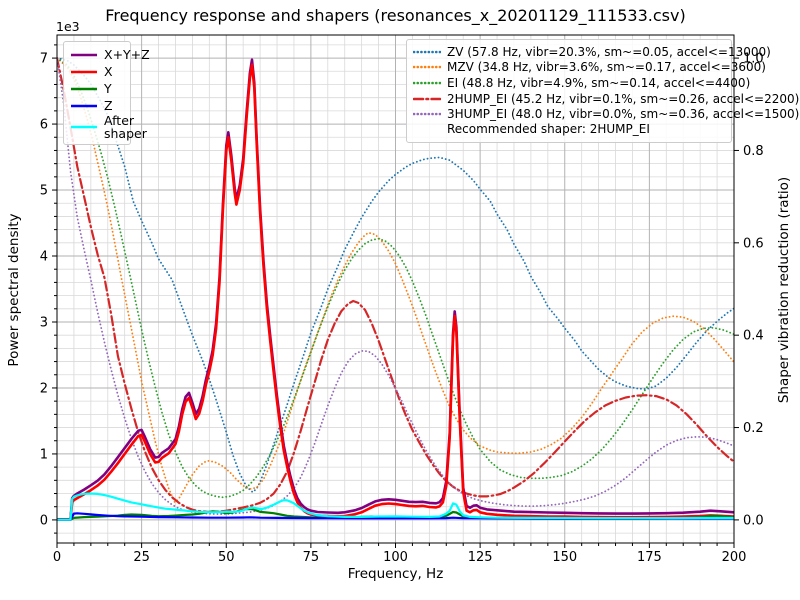 The height and width of the screenshot is (600, 800). What do you see at coordinates (141, 557) in the screenshot?
I see `x-tick-label: 25` at bounding box center [141, 557].